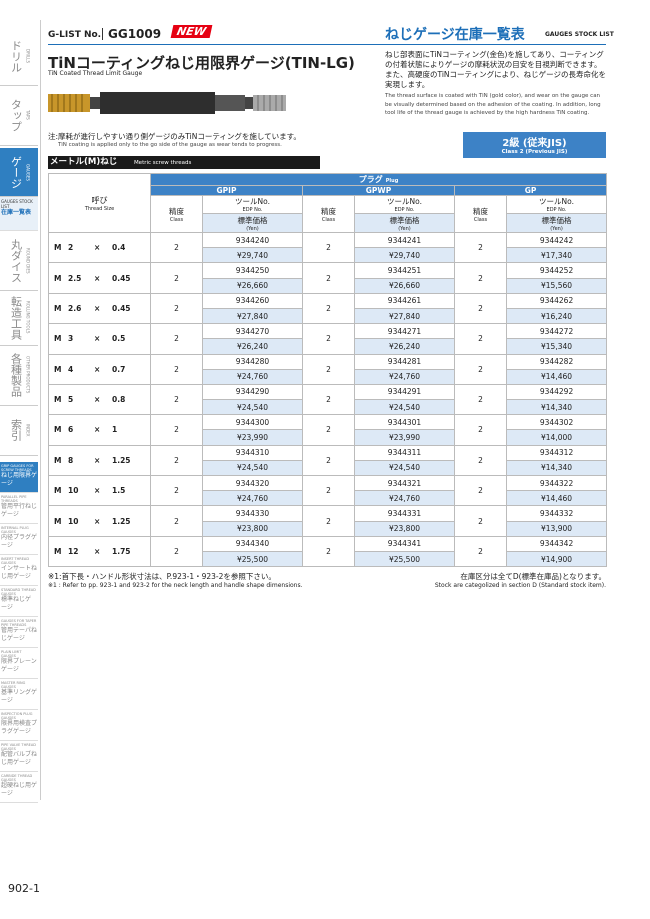 This screenshot has width=650, height=919. What do you see at coordinates (18, 592) in the screenshot?
I see `side-sub-en: STANDARD THREAD GAUGES` at bounding box center [18, 592].